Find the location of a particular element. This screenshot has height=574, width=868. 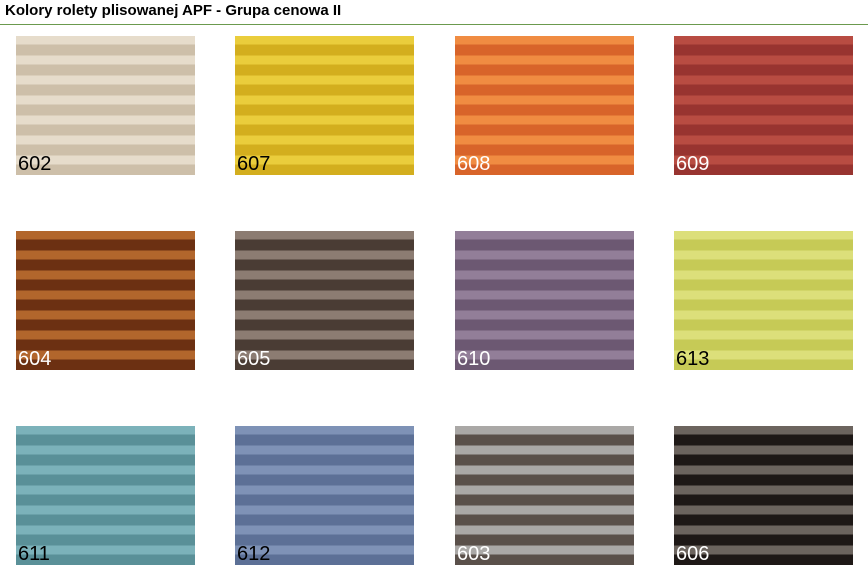

color-swatch-606: 606 is located at coordinates (763, 495).